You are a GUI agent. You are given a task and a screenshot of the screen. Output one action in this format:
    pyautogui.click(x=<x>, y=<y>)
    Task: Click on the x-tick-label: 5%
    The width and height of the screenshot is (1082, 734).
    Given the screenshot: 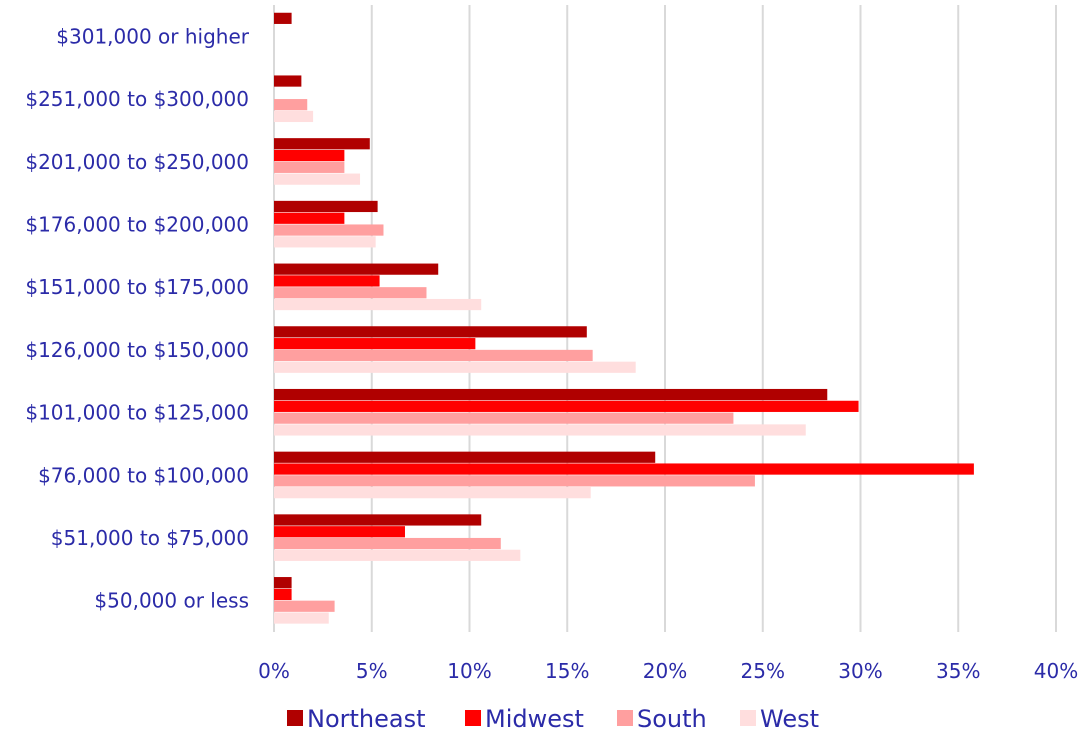 What is the action you would take?
    pyautogui.click(x=372, y=671)
    